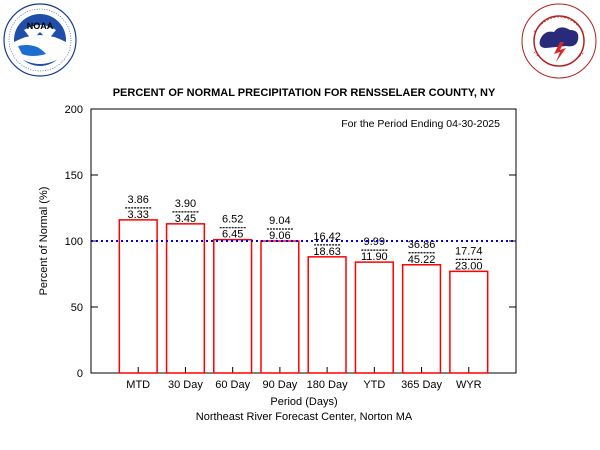  I want to click on normal-value-label: 6.45, so click(232, 235).